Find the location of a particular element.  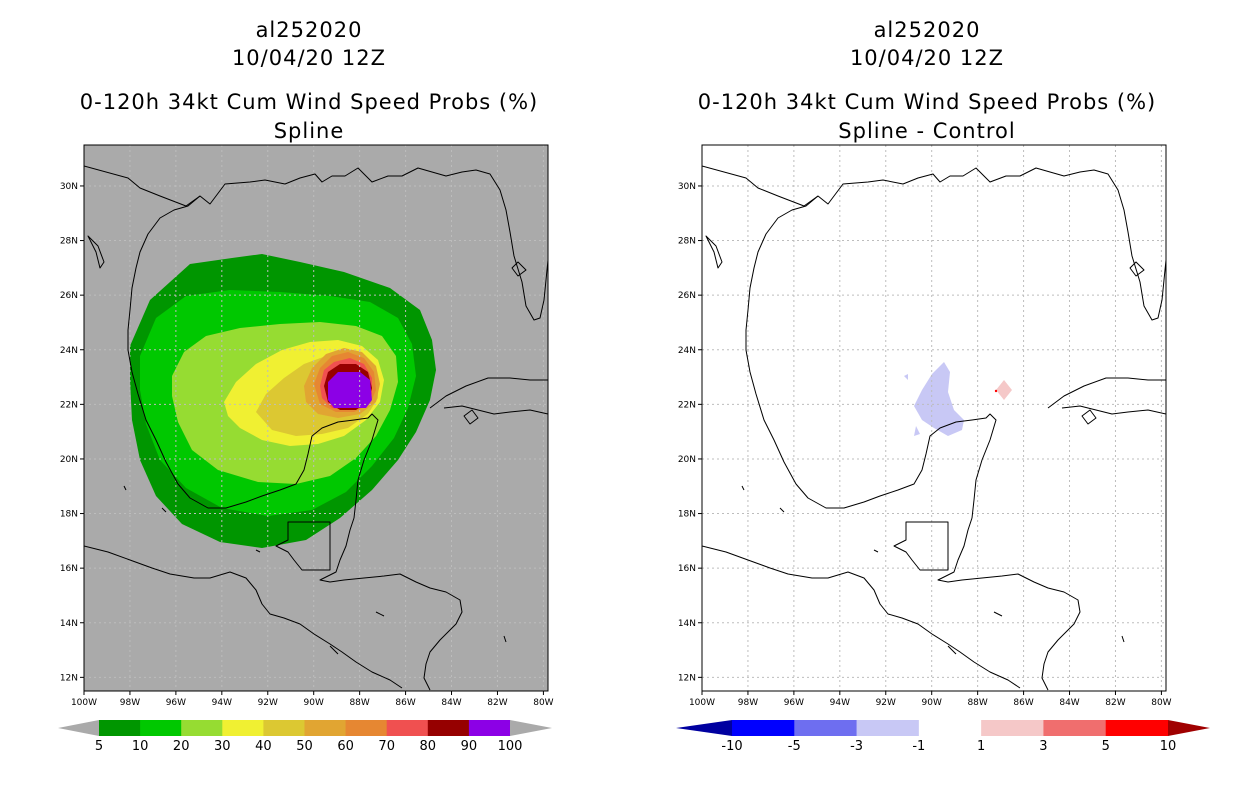

lon-tick-label: 92W is located at coordinates (268, 703).